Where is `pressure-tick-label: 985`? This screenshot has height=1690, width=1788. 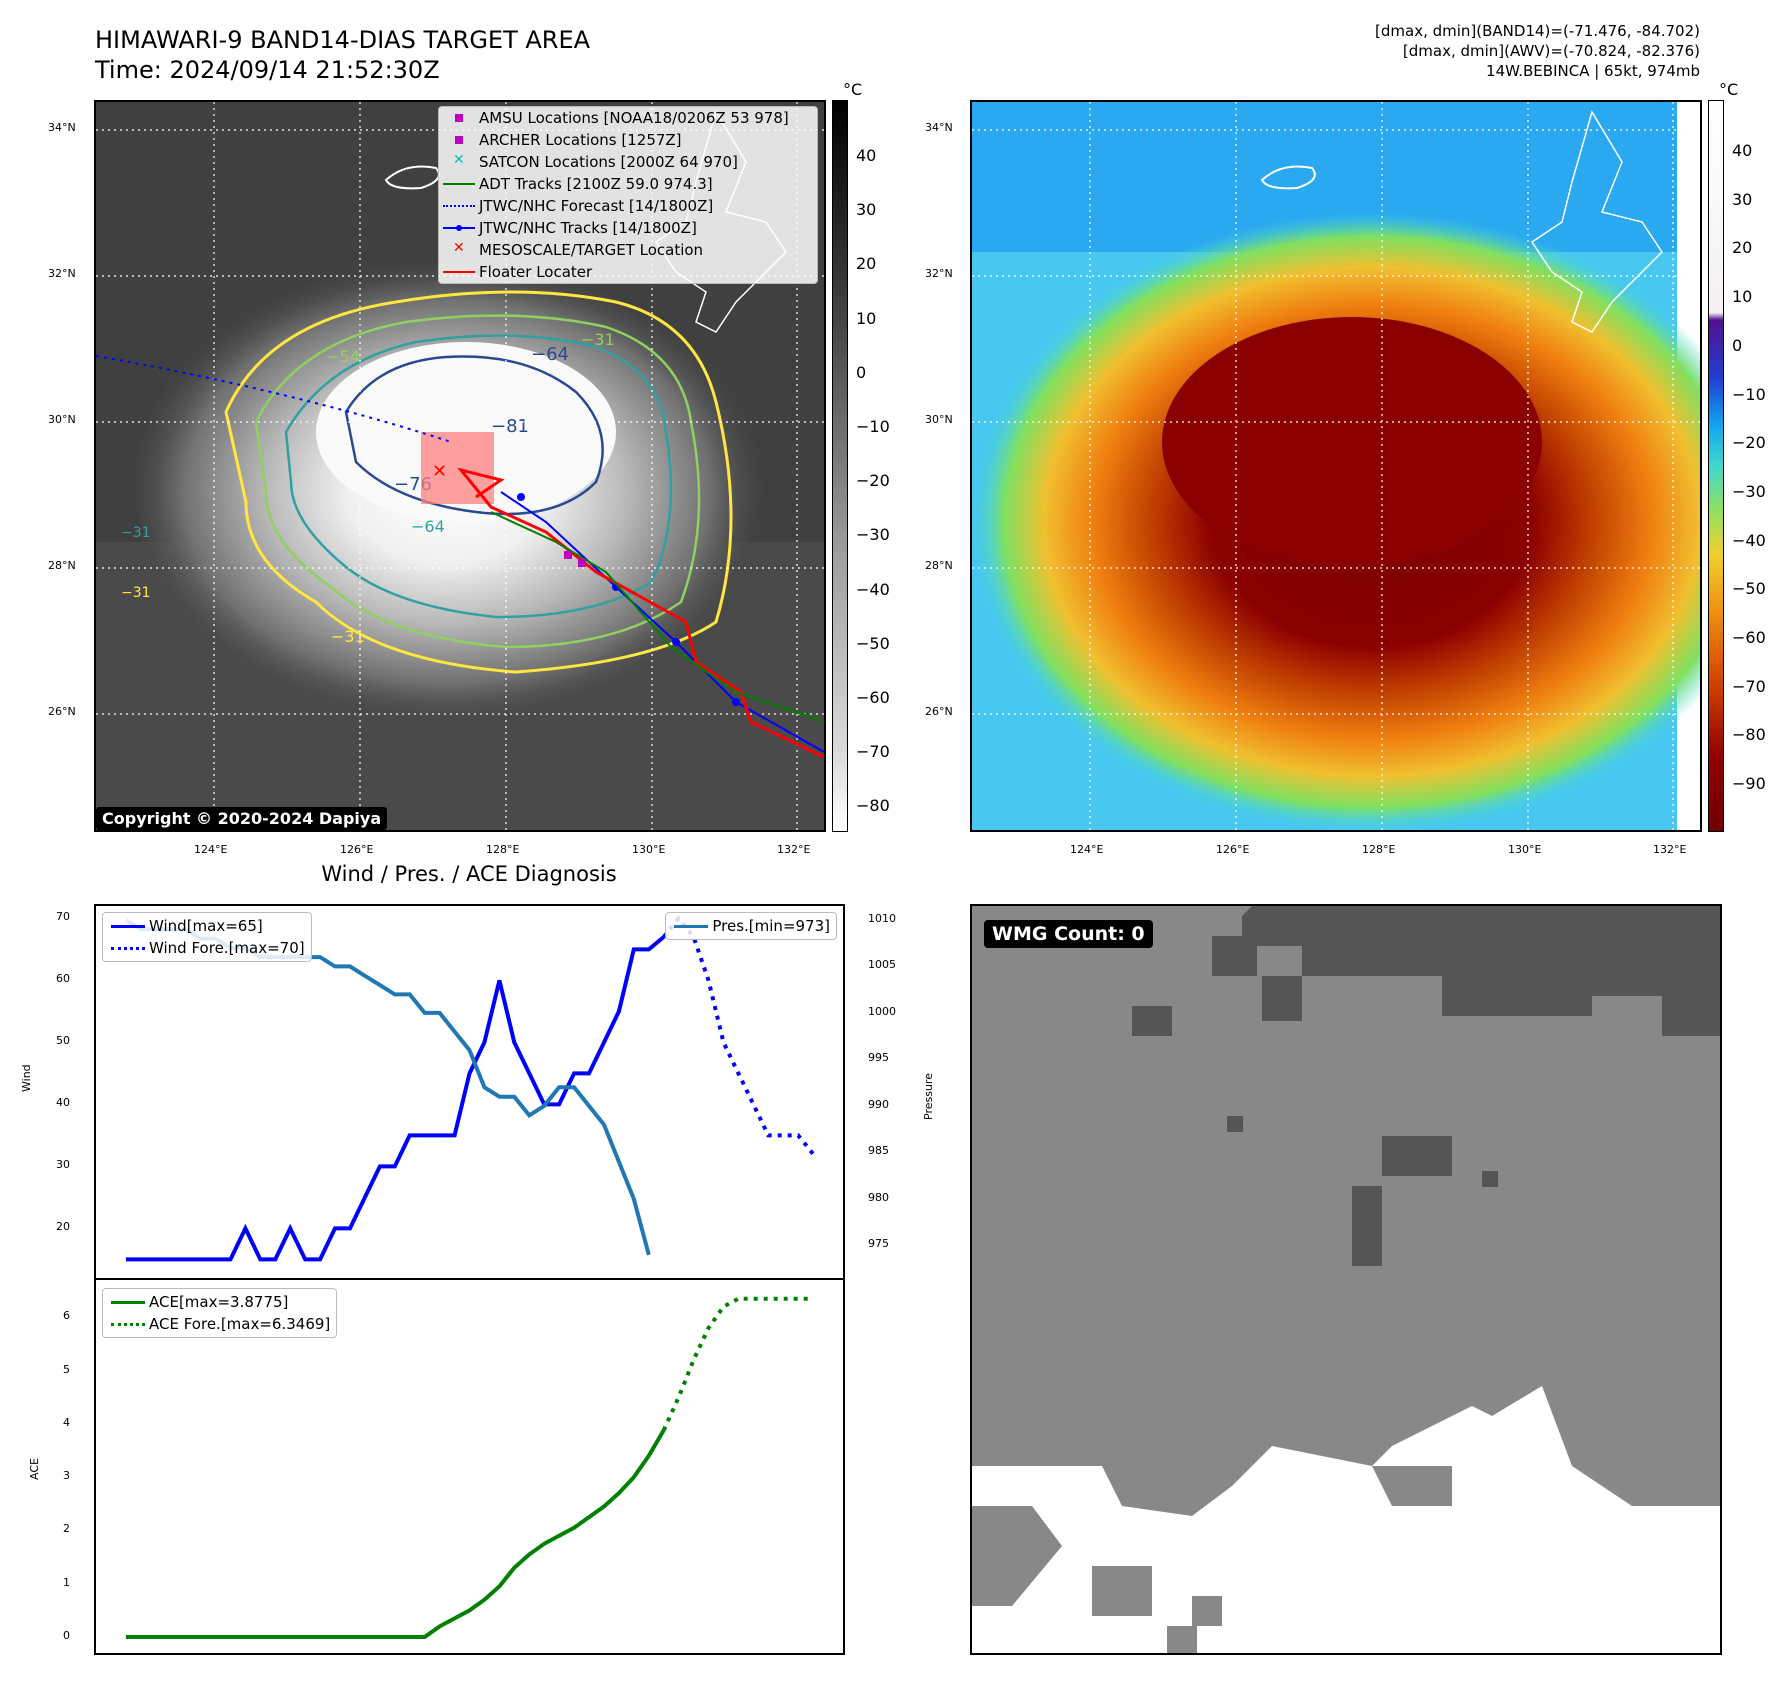 pressure-tick-label: 985 is located at coordinates (878, 1151).